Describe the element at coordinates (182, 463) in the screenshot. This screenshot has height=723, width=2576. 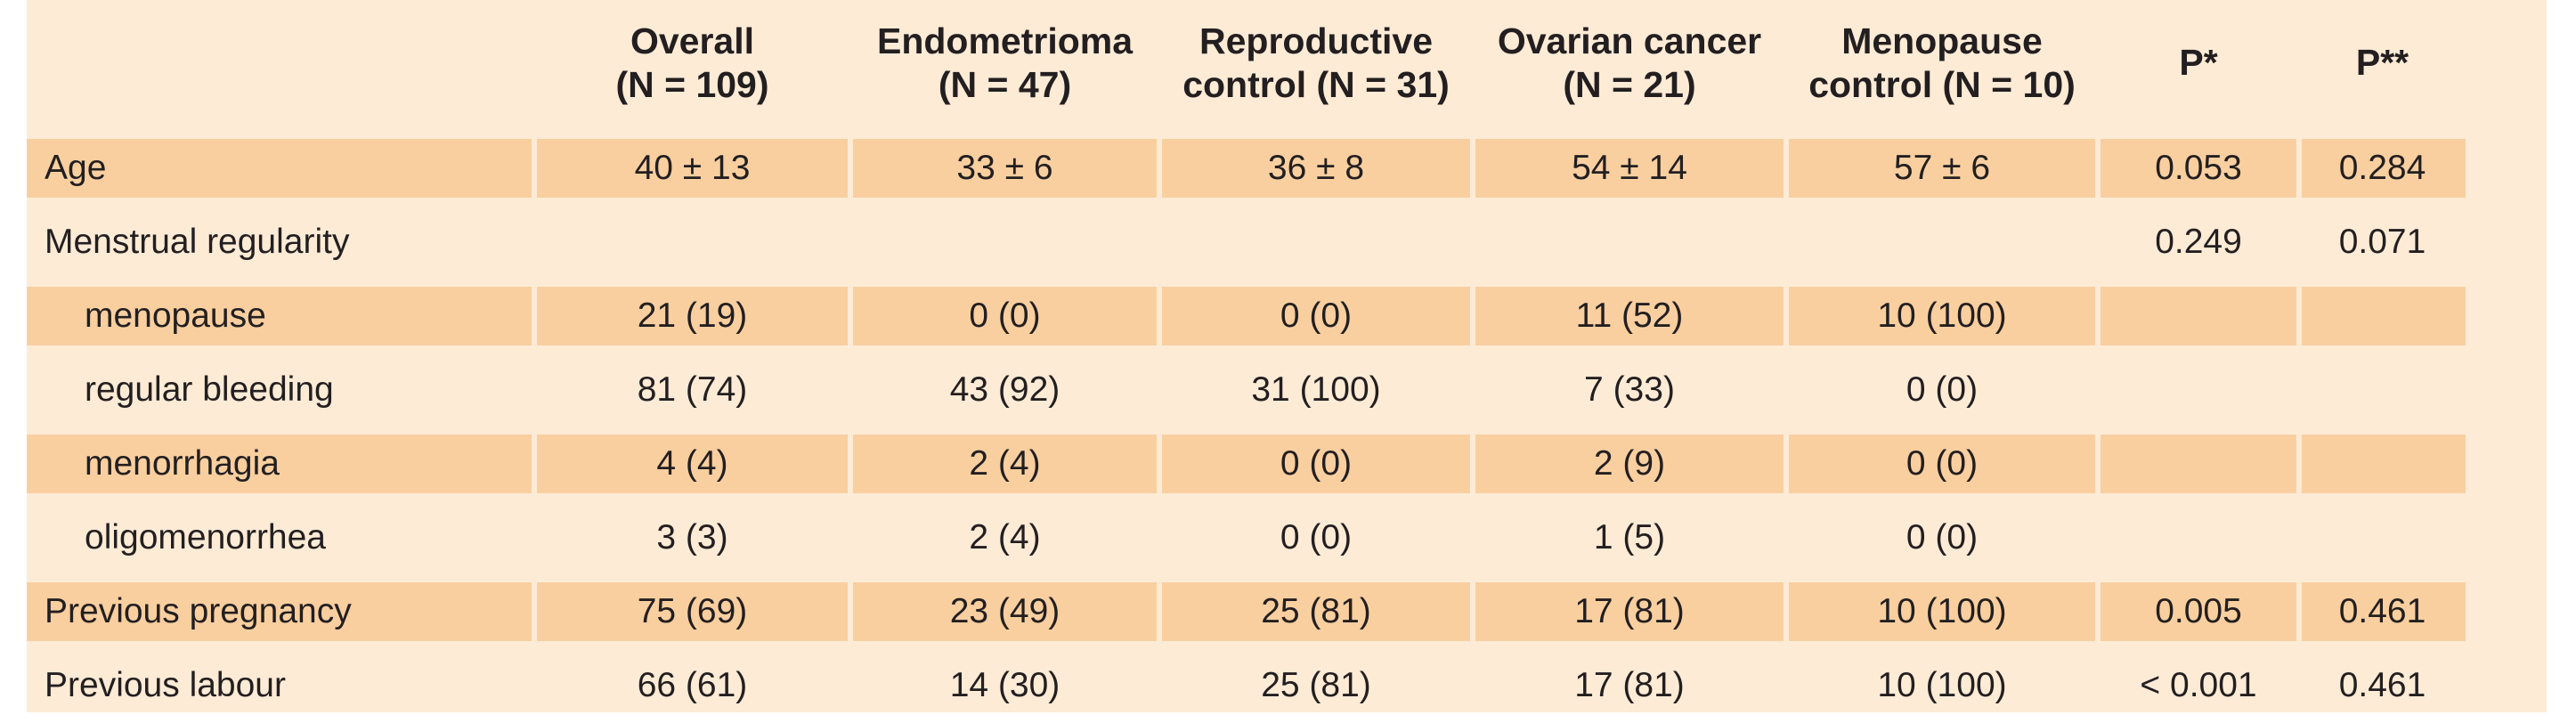
I see `row-label: menorrhagia` at that location.